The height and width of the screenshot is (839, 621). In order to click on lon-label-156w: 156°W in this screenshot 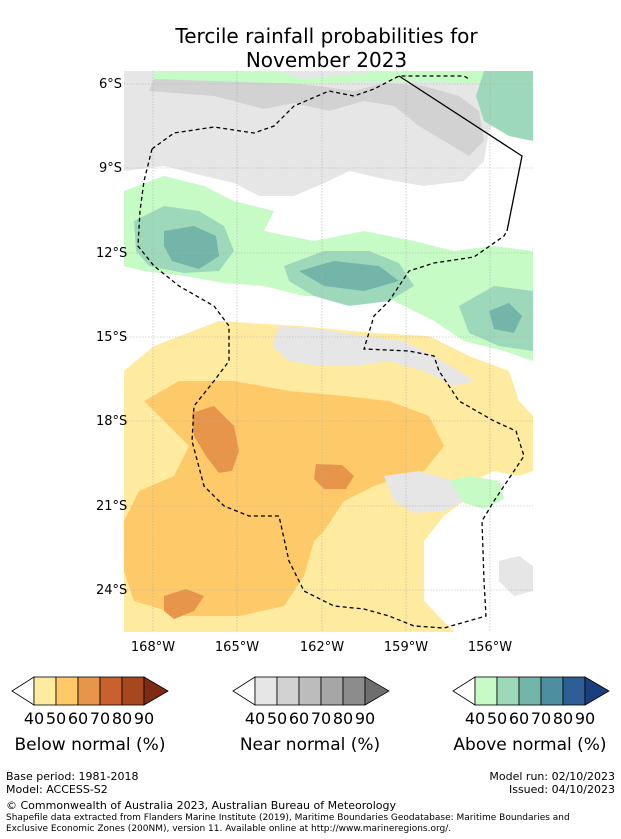, I will do `click(490, 647)`.